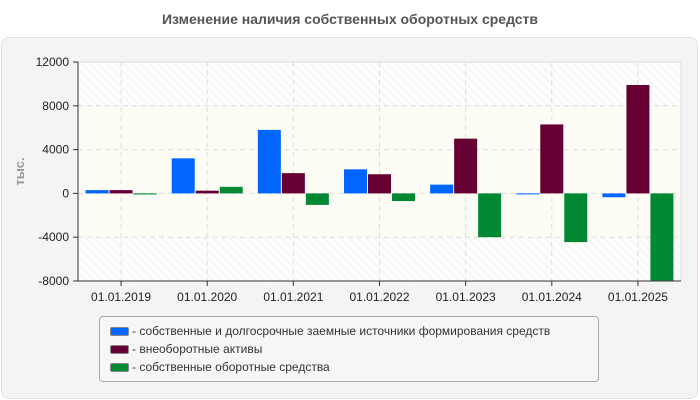 The width and height of the screenshot is (700, 400). I want to click on y-tick-label: 0, so click(65, 193).